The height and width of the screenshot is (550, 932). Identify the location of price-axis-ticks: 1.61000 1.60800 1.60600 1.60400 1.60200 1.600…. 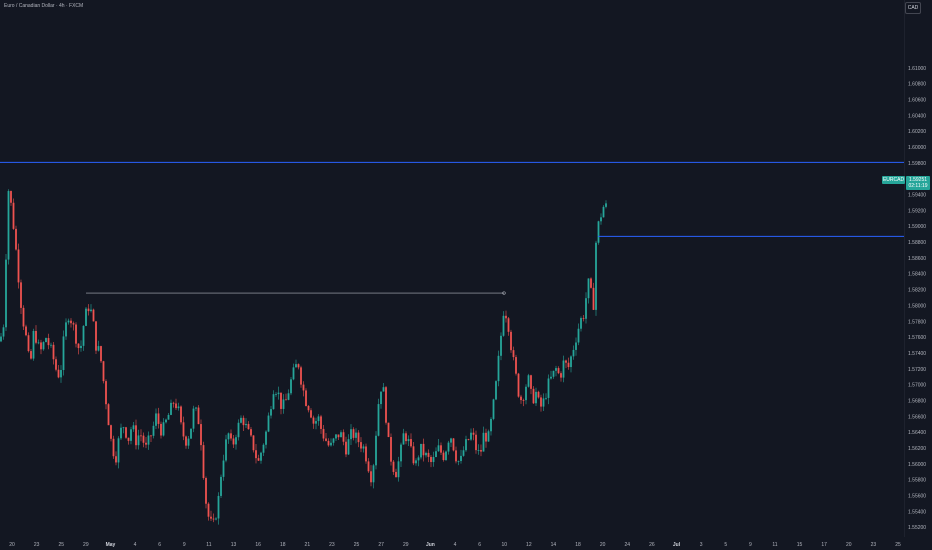
(917, 298).